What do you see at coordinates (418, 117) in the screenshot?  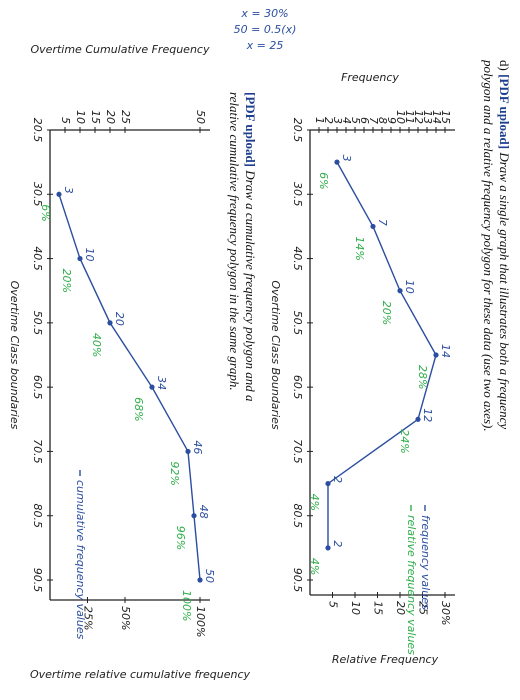 I see `y-tick-label: 12` at bounding box center [418, 117].